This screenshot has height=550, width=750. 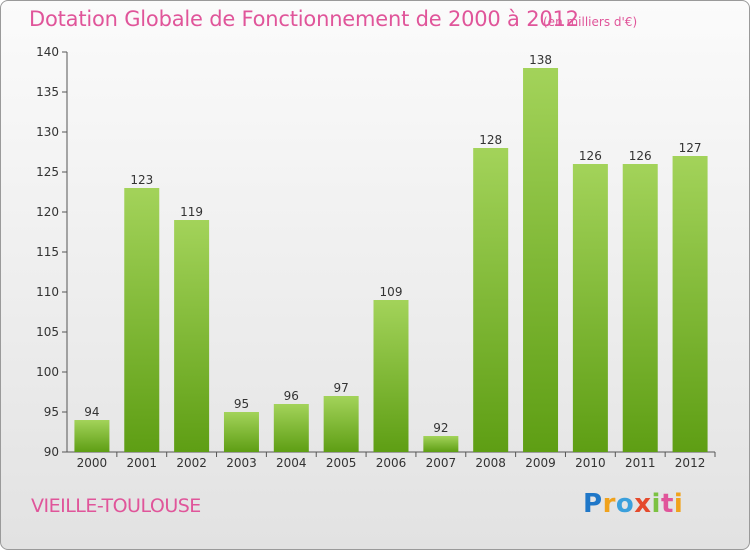 I want to click on x-tick-label: 2011, so click(x=640, y=463).